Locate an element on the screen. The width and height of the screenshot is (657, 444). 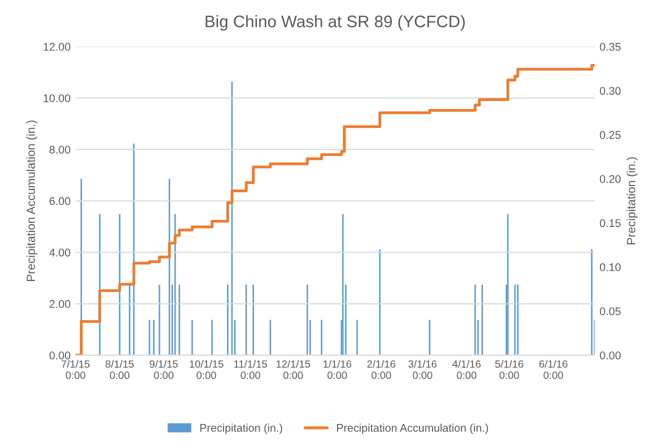
x-tick-label: 5/1/16 0:00 is located at coordinates (509, 369).